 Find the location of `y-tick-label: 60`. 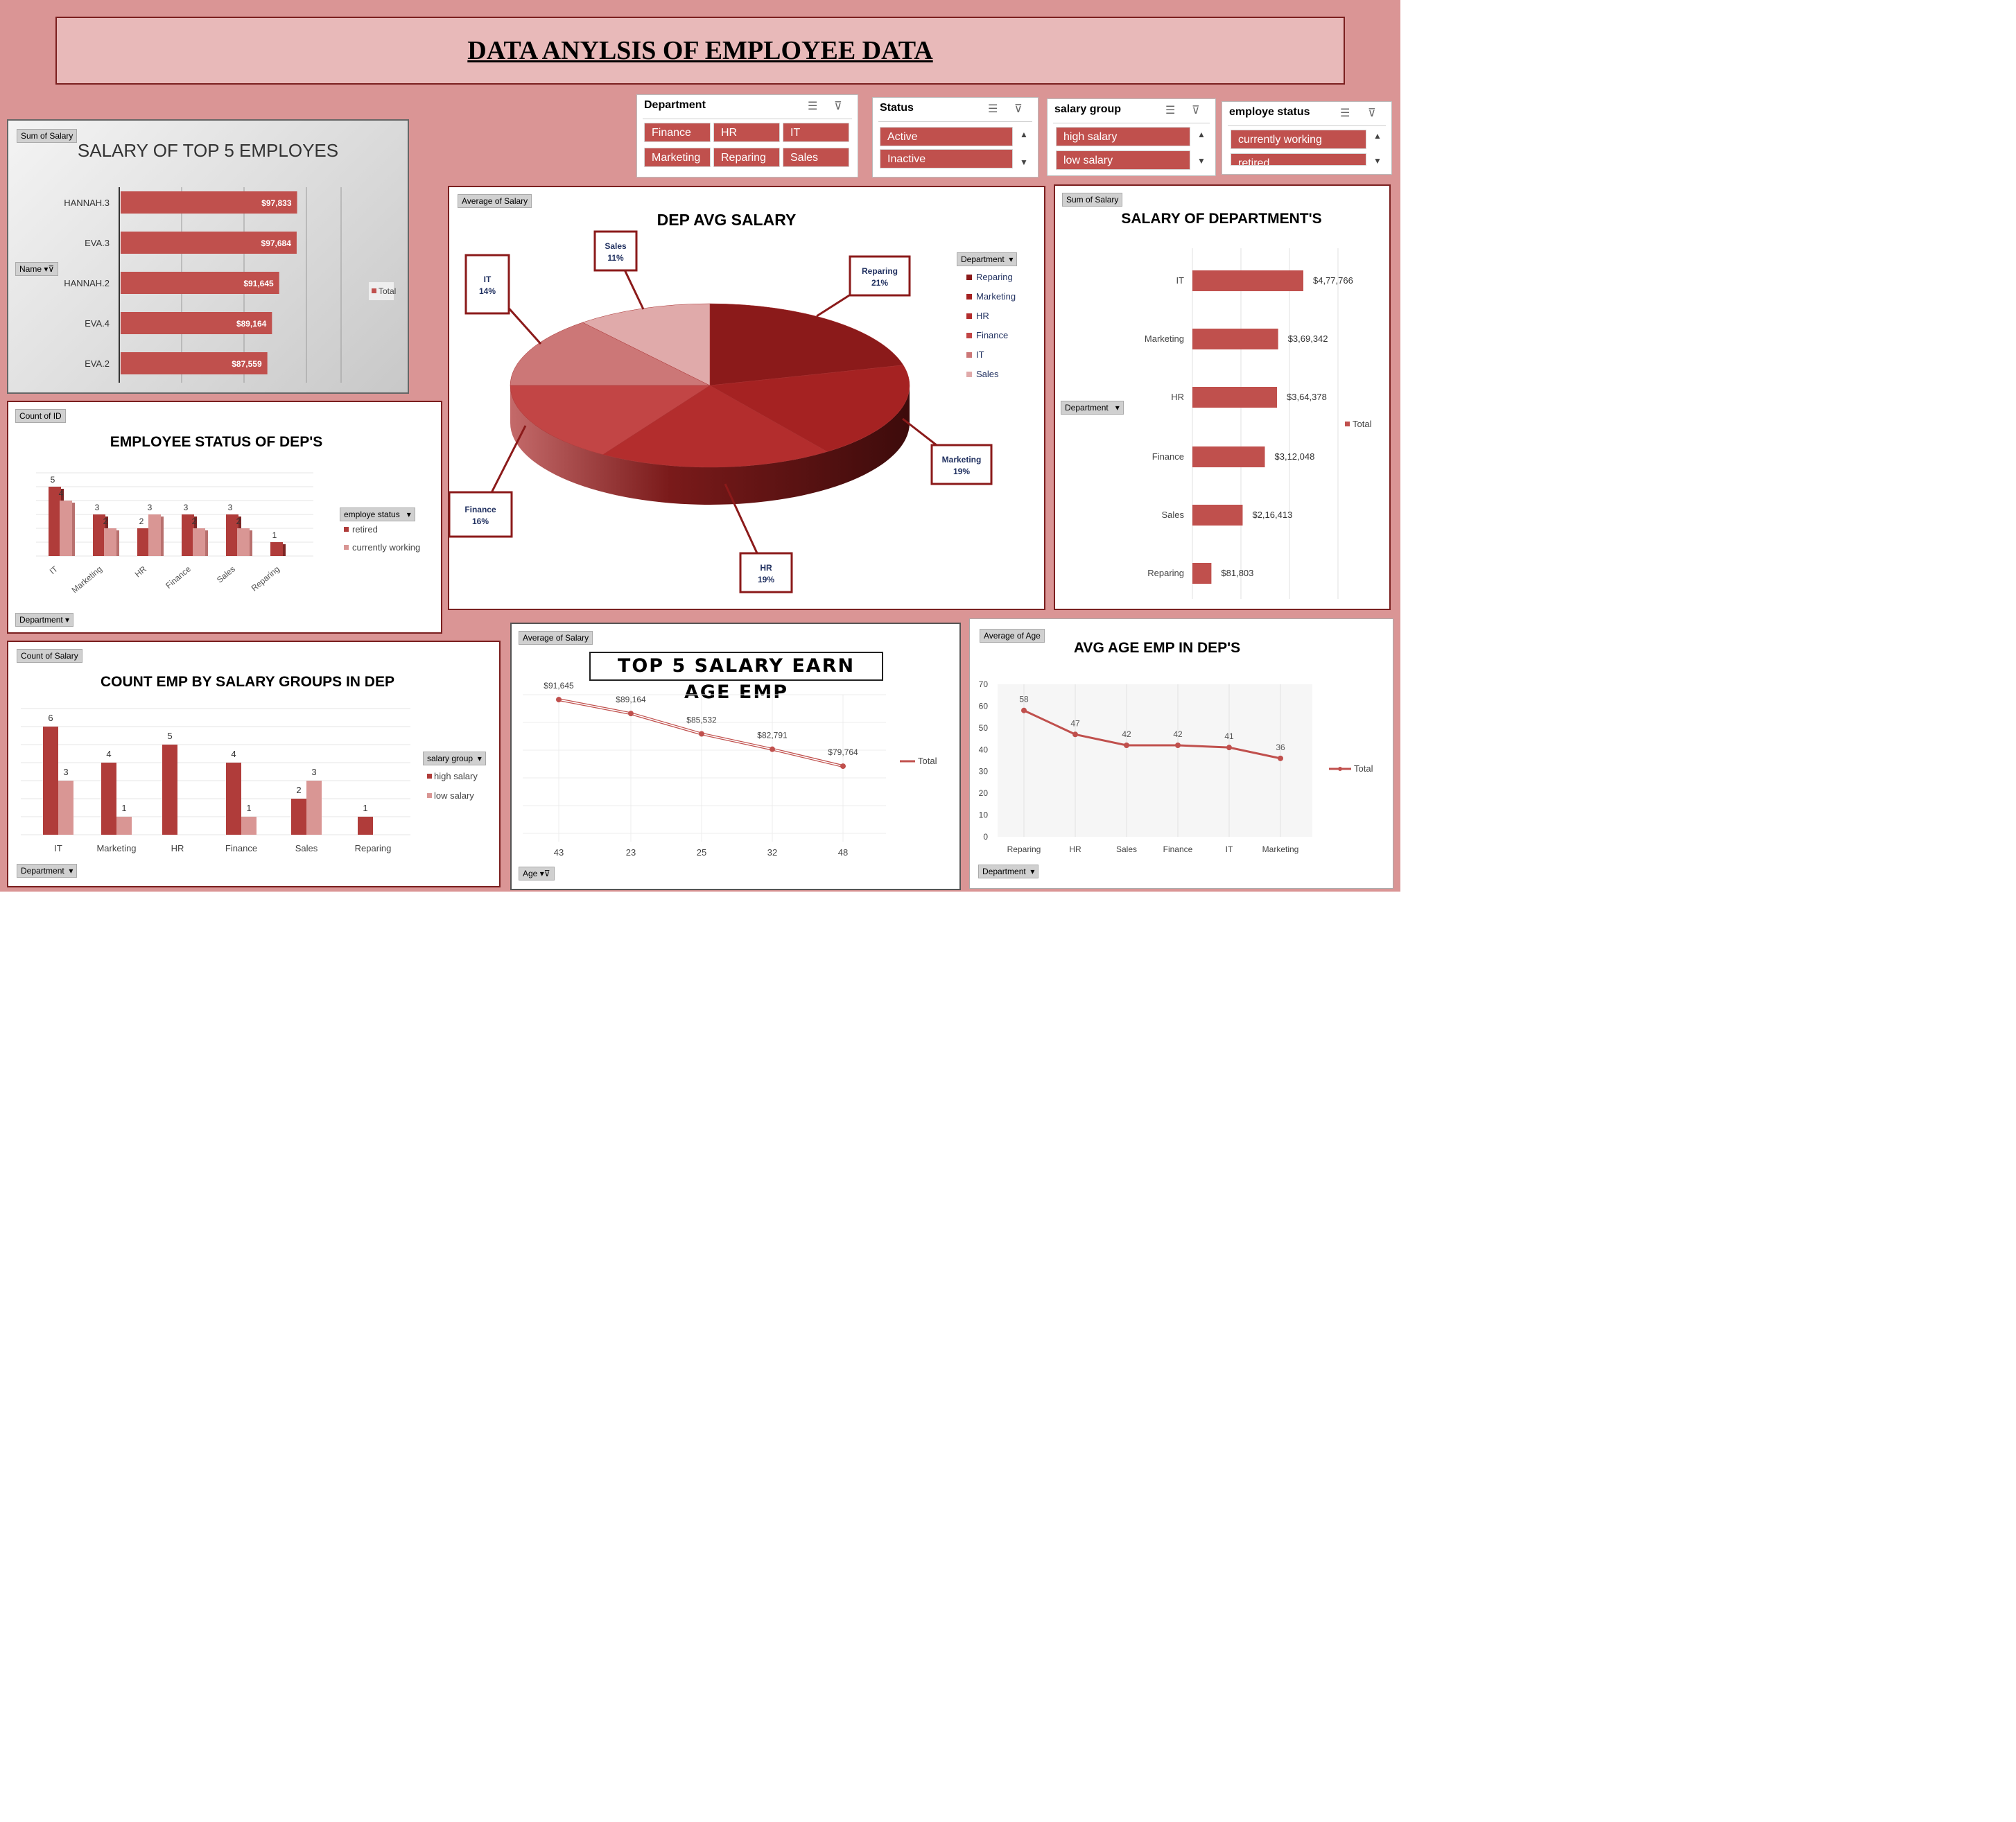

y-tick-label: 60 is located at coordinates (984, 706).